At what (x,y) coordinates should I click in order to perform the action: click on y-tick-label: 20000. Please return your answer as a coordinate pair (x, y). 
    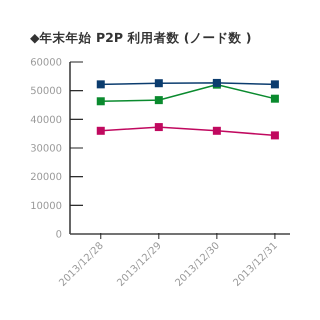
    Looking at the image, I should click on (46, 178).